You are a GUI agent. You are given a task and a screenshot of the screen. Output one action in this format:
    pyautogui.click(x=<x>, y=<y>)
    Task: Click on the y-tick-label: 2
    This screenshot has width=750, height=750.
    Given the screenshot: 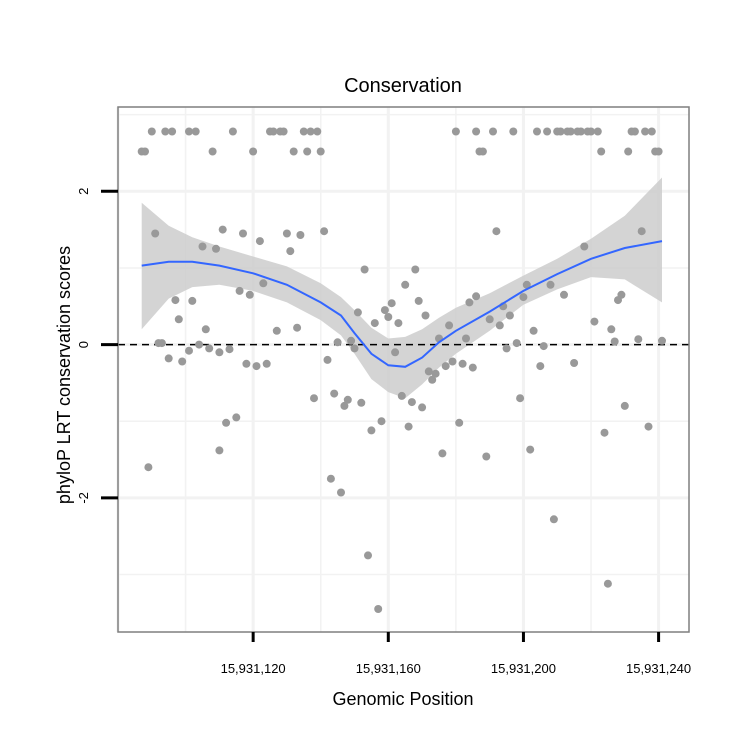 What is the action you would take?
    pyautogui.click(x=83, y=191)
    